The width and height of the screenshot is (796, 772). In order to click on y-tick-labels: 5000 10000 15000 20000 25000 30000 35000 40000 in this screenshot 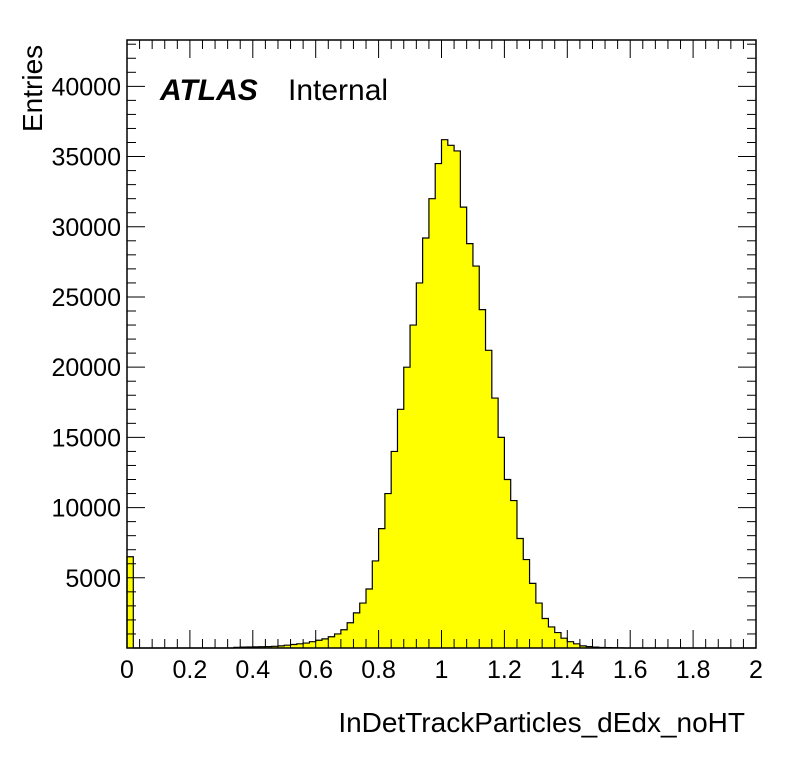, I will do `click(86, 332)`.